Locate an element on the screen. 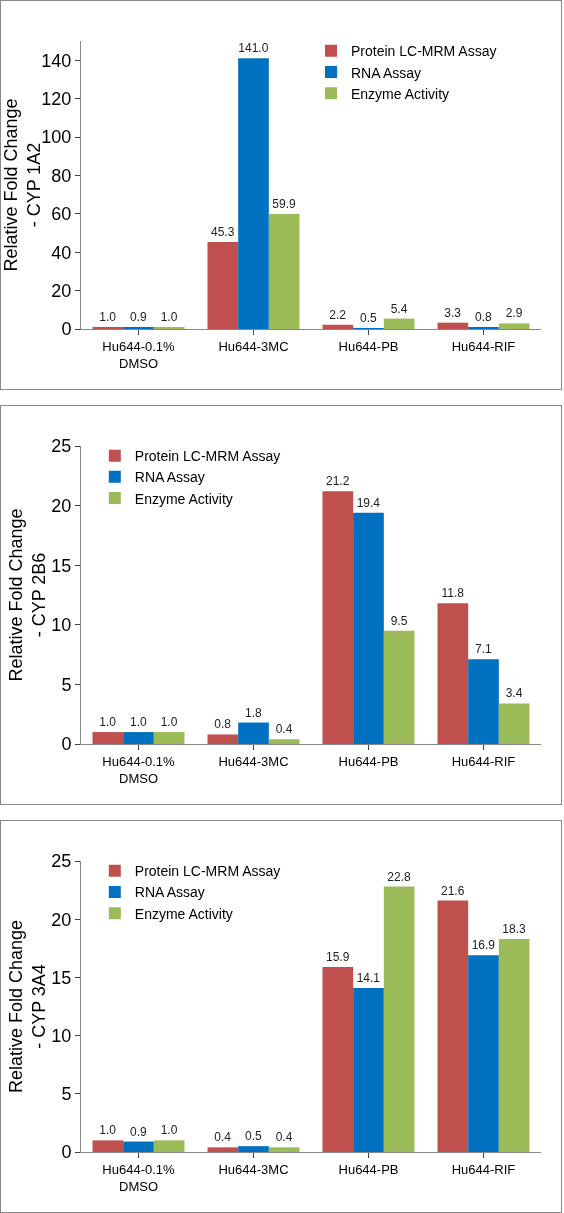  y-tick-label: 120 is located at coordinates (56, 98).